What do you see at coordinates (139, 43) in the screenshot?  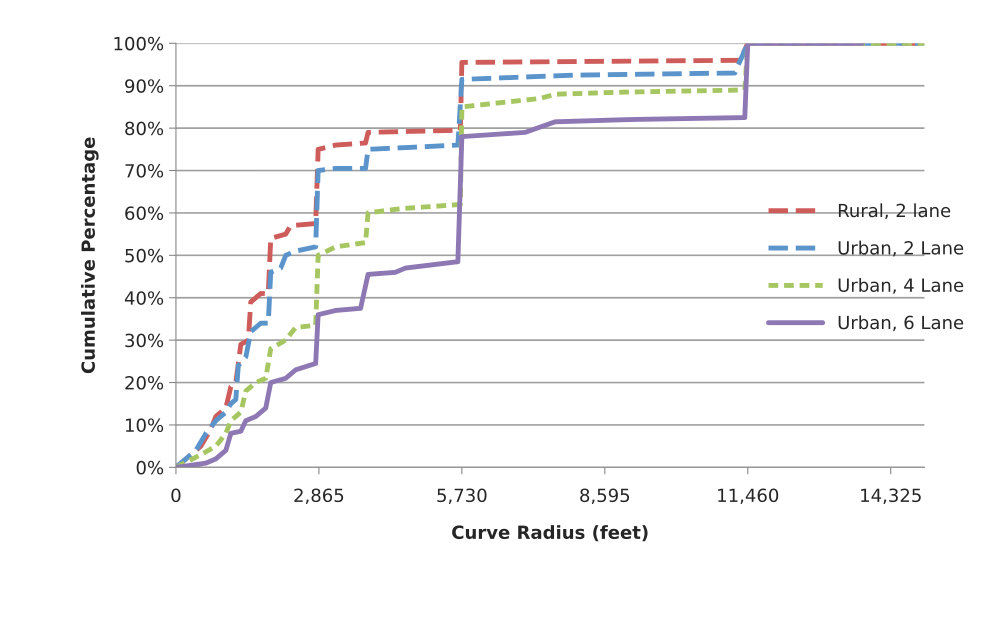 I see `y-tick-label: 100%` at bounding box center [139, 43].